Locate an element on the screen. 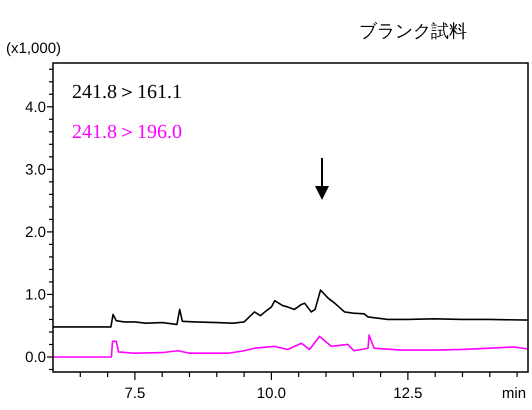  x-axis-title: min is located at coordinates (514, 393).